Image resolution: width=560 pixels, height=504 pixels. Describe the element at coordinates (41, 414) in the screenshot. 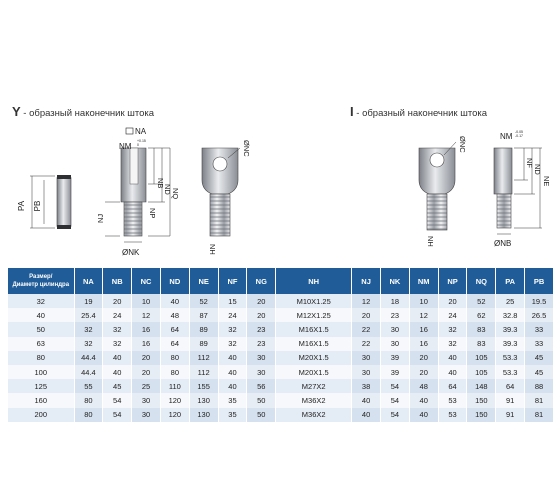

I see `size-cell: 200` at that location.